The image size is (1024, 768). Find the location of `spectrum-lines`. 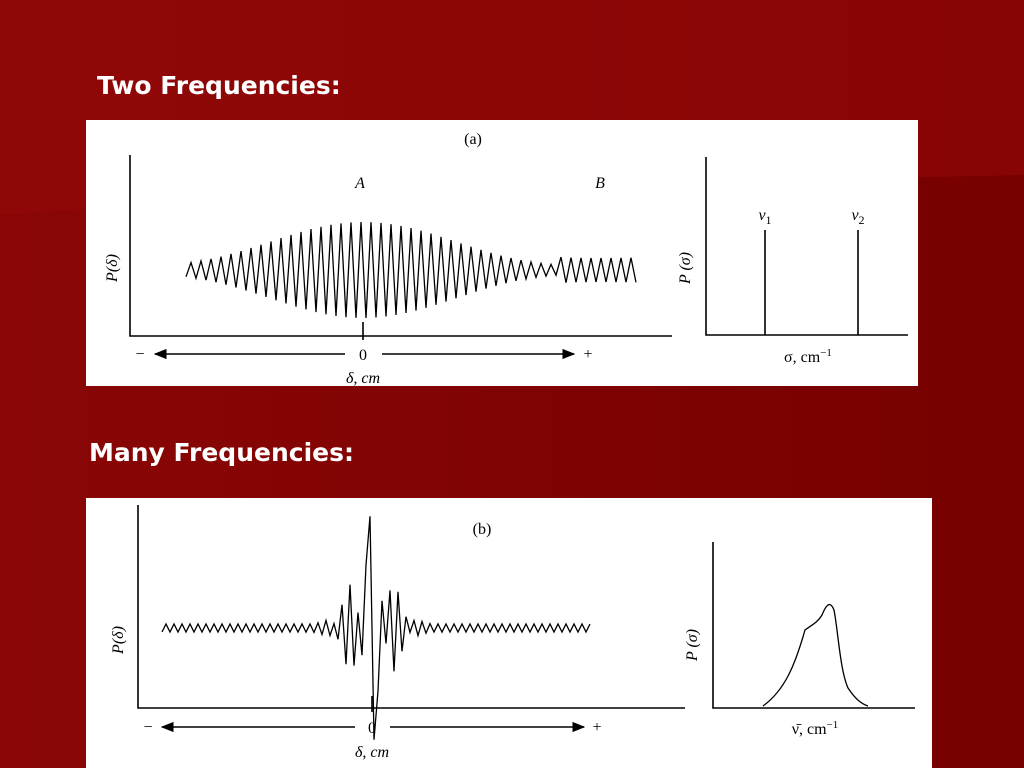

spectrum-lines is located at coordinates (806, 246).